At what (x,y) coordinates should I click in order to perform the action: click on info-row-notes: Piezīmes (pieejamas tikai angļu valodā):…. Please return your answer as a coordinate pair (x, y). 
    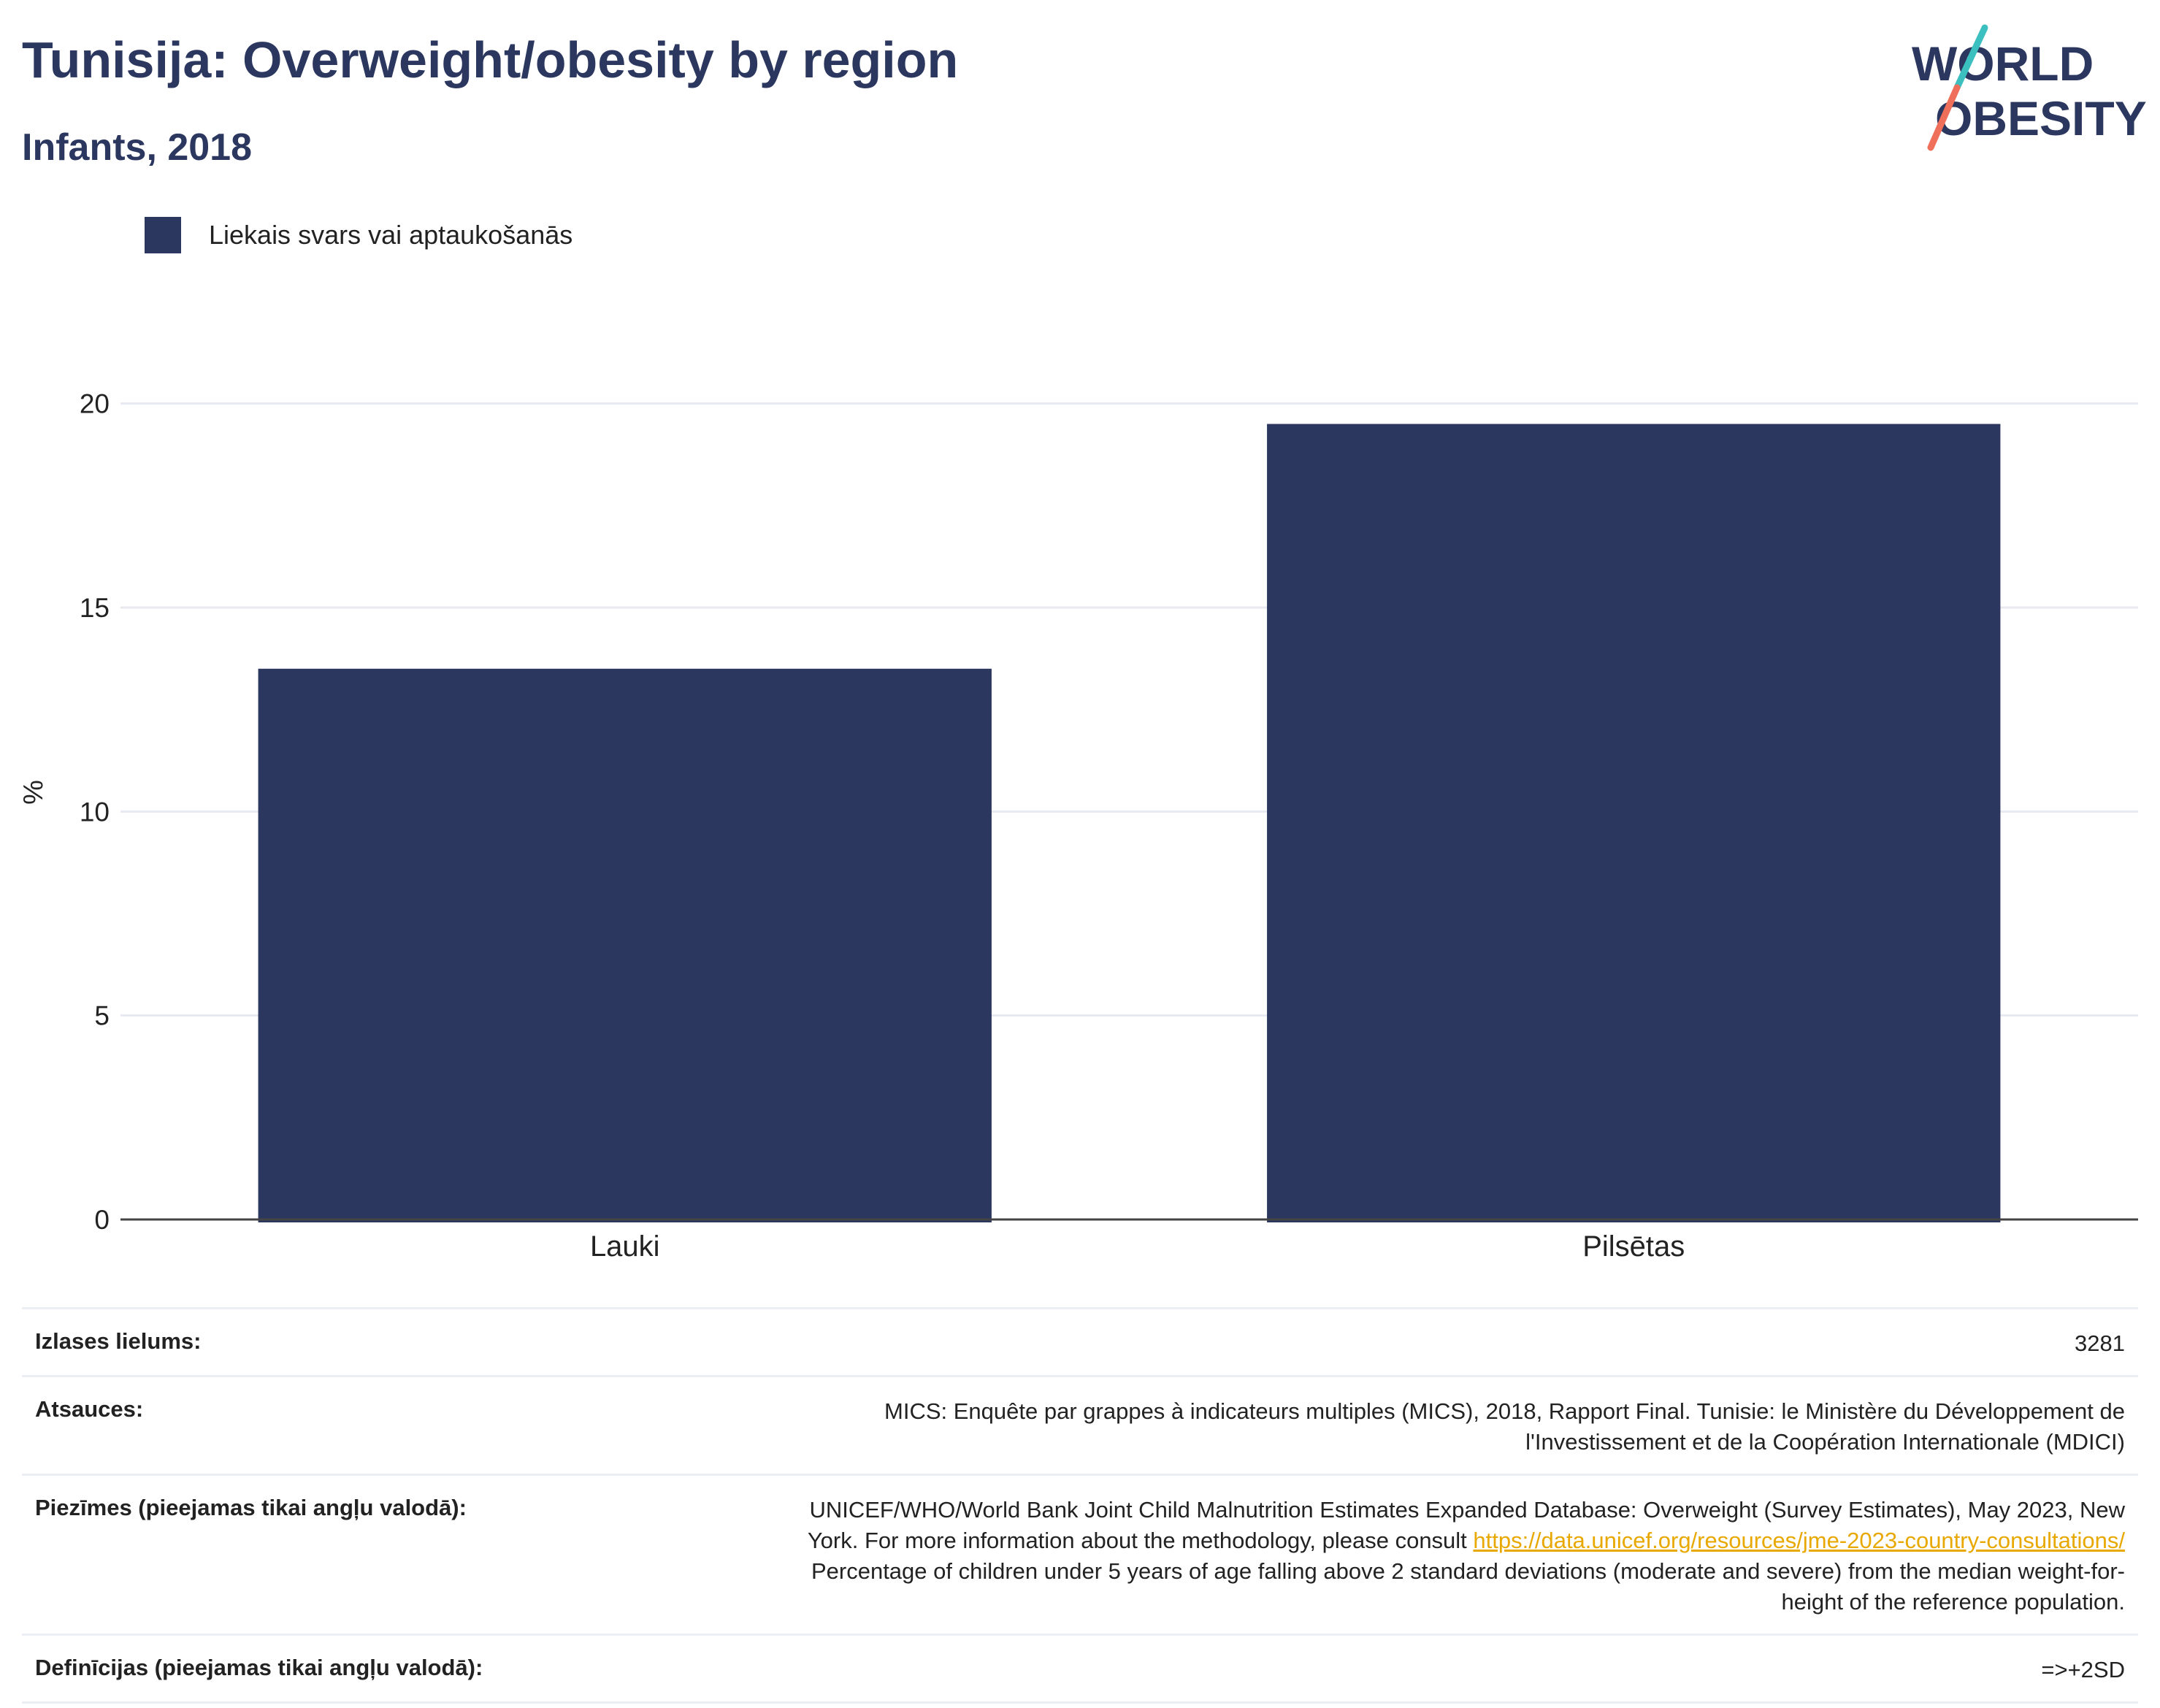
    Looking at the image, I should click on (1080, 1554).